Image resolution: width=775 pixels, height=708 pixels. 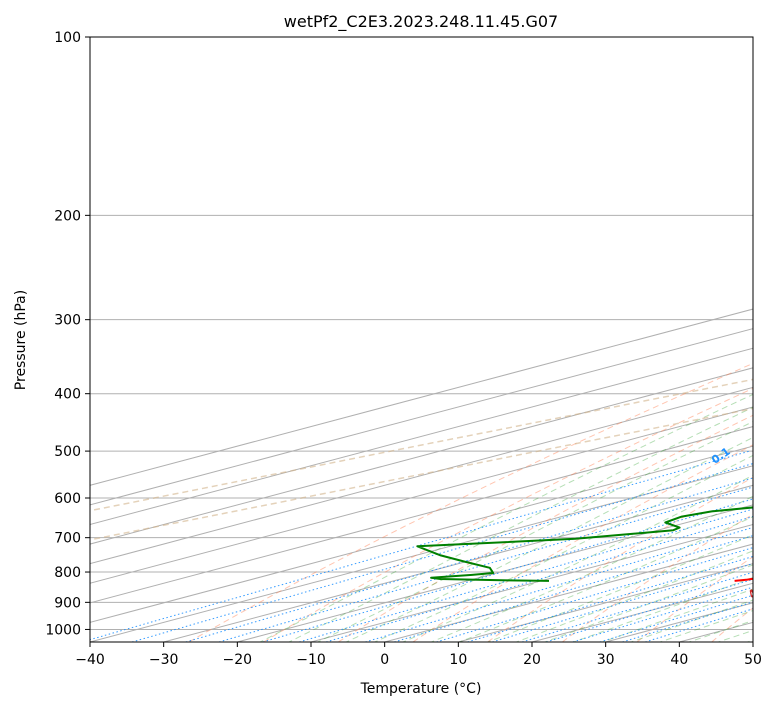 I want to click on y-tick-label: 1000, so click(x=63, y=630).